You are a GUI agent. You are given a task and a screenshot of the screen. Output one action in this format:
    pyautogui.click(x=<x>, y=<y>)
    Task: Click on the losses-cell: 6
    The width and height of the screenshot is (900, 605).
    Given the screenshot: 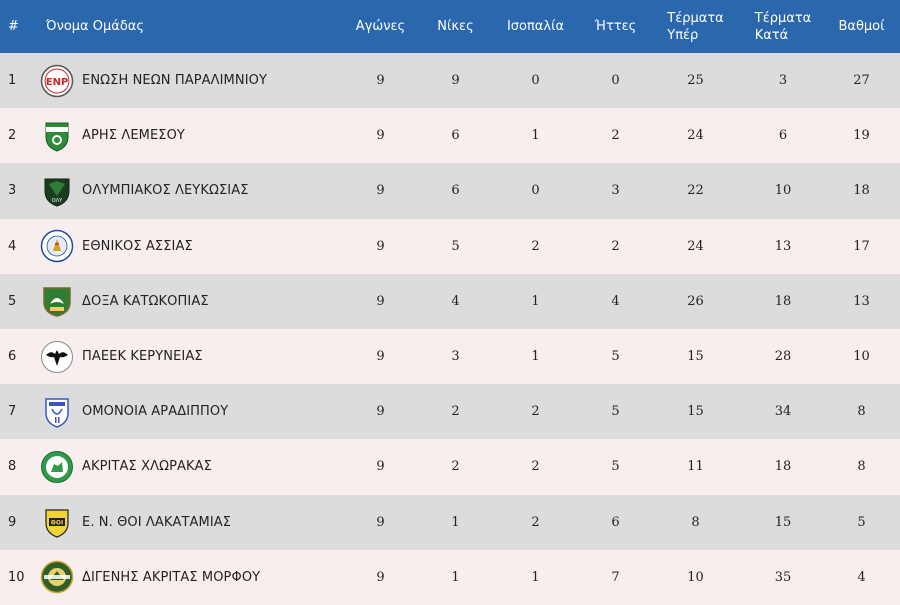 What is the action you would take?
    pyautogui.click(x=615, y=522)
    